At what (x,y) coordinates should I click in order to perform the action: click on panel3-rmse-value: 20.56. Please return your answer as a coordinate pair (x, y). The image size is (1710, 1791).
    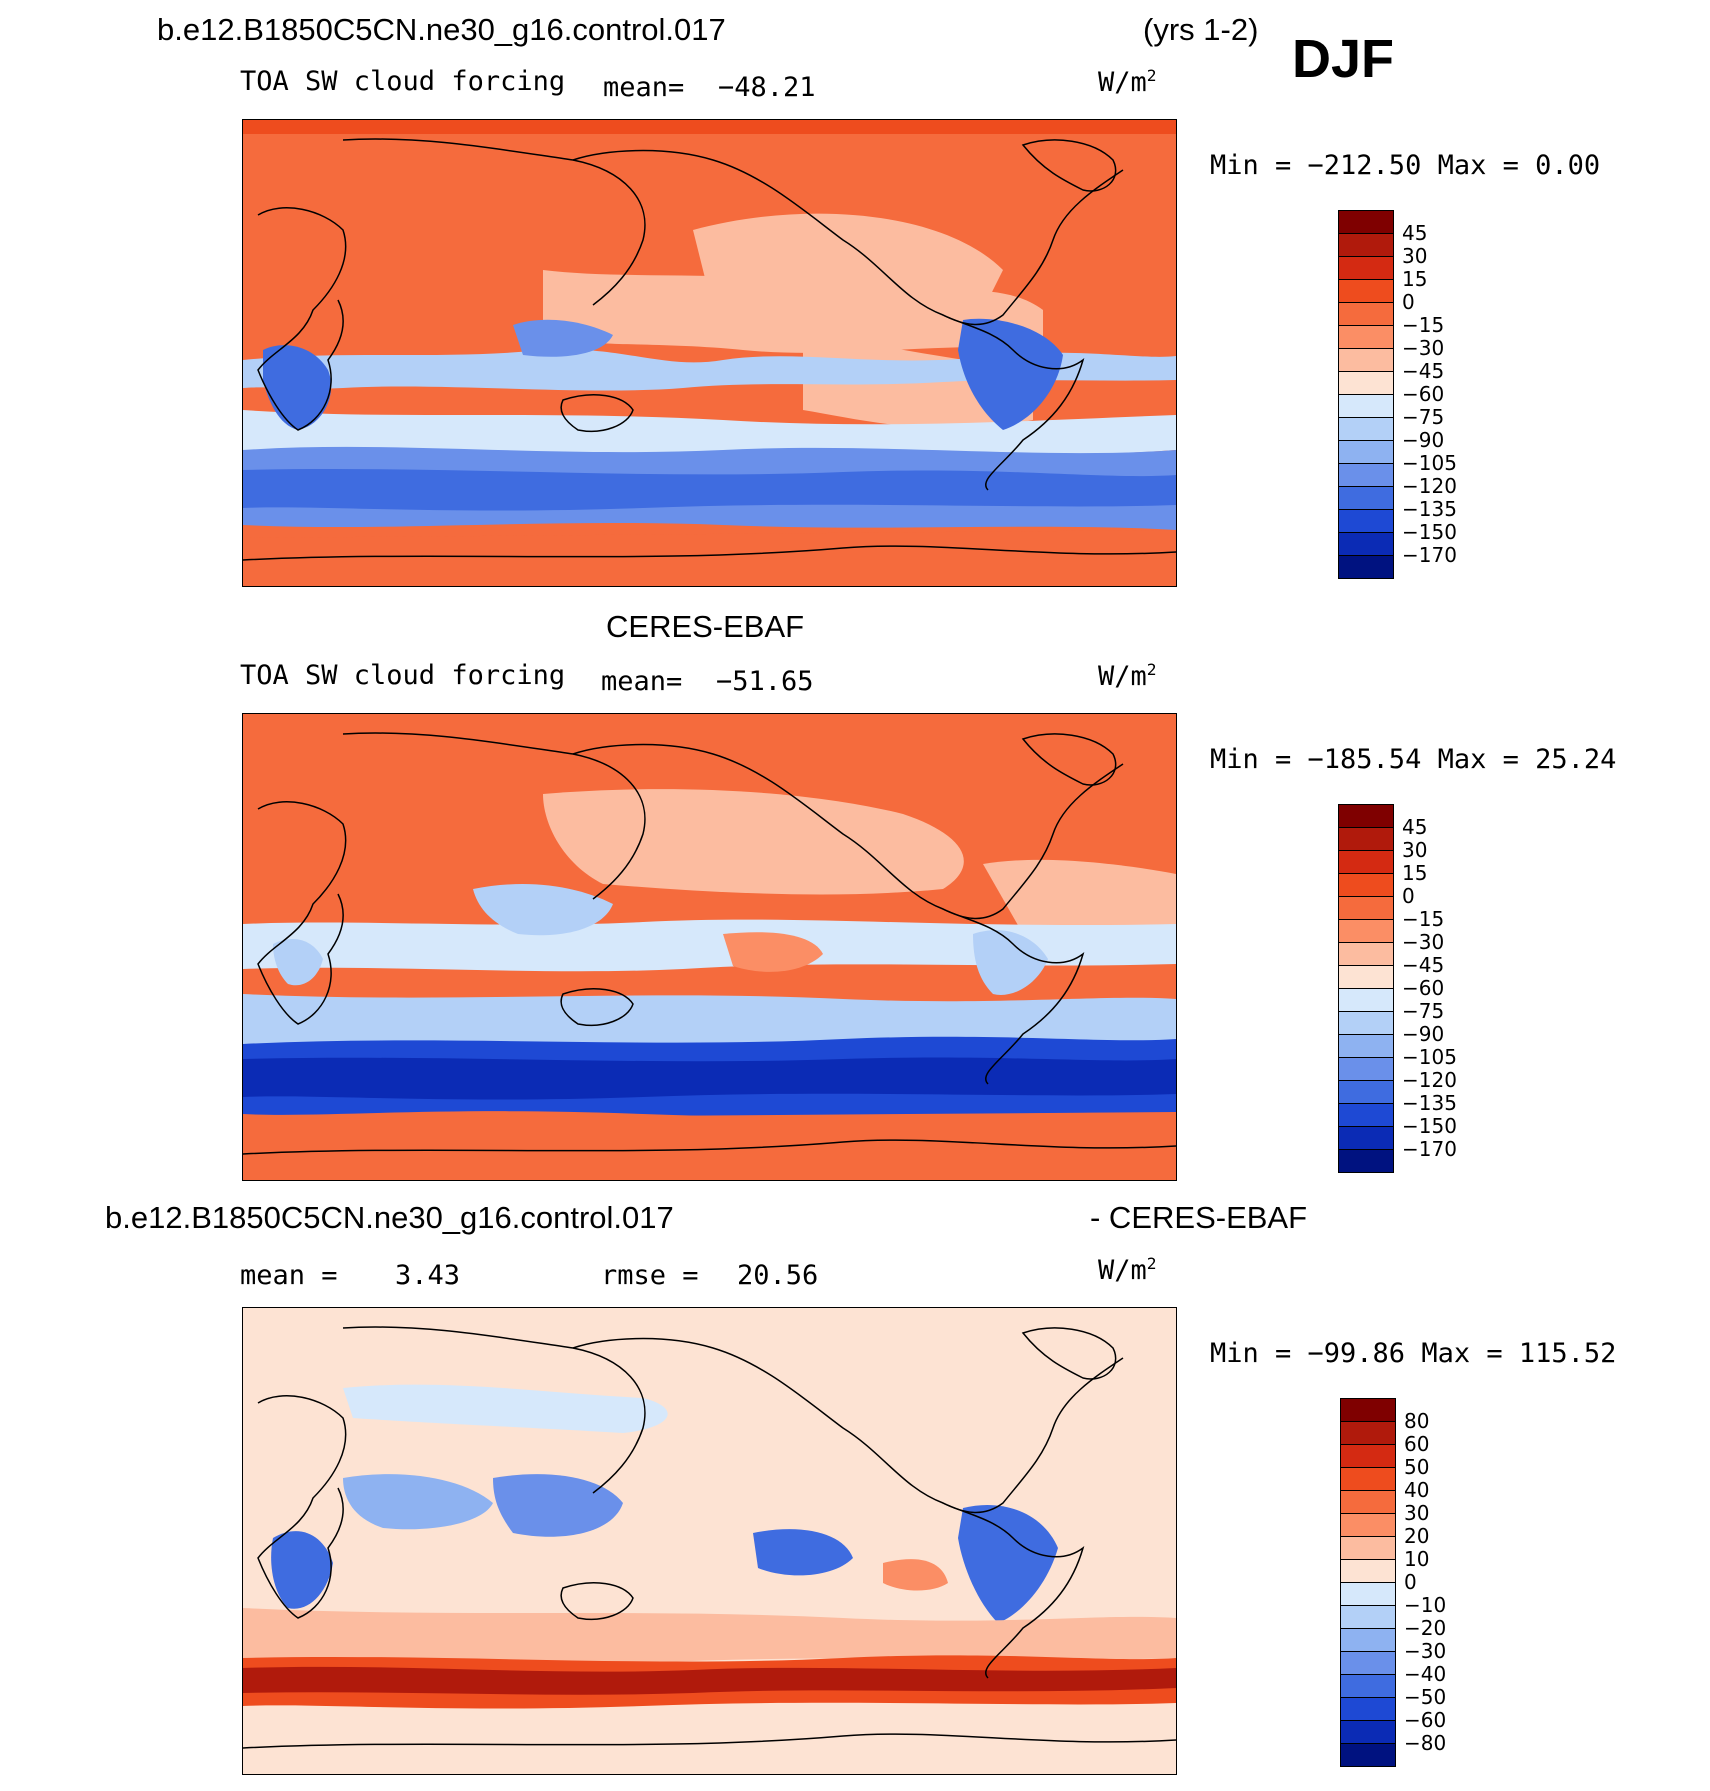
    Looking at the image, I should click on (778, 1275).